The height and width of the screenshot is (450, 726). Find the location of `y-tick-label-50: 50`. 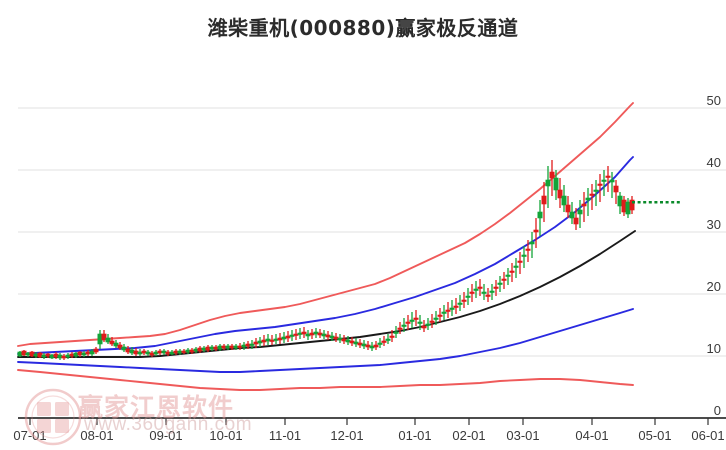

y-tick-label-50: 50 is located at coordinates (713, 100).